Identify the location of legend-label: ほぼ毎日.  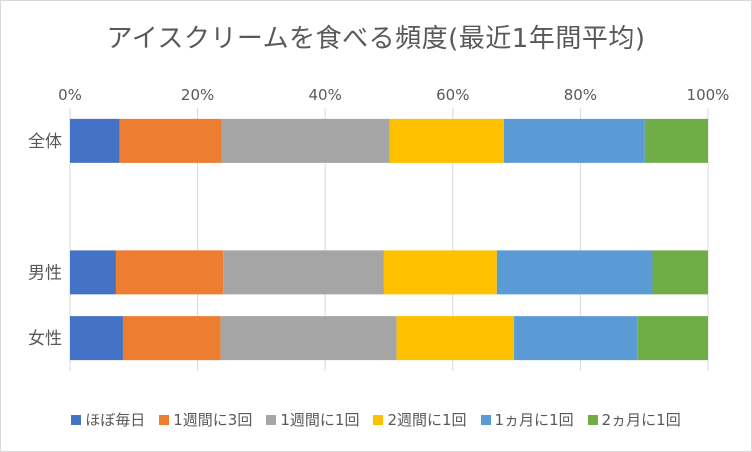
(115, 420).